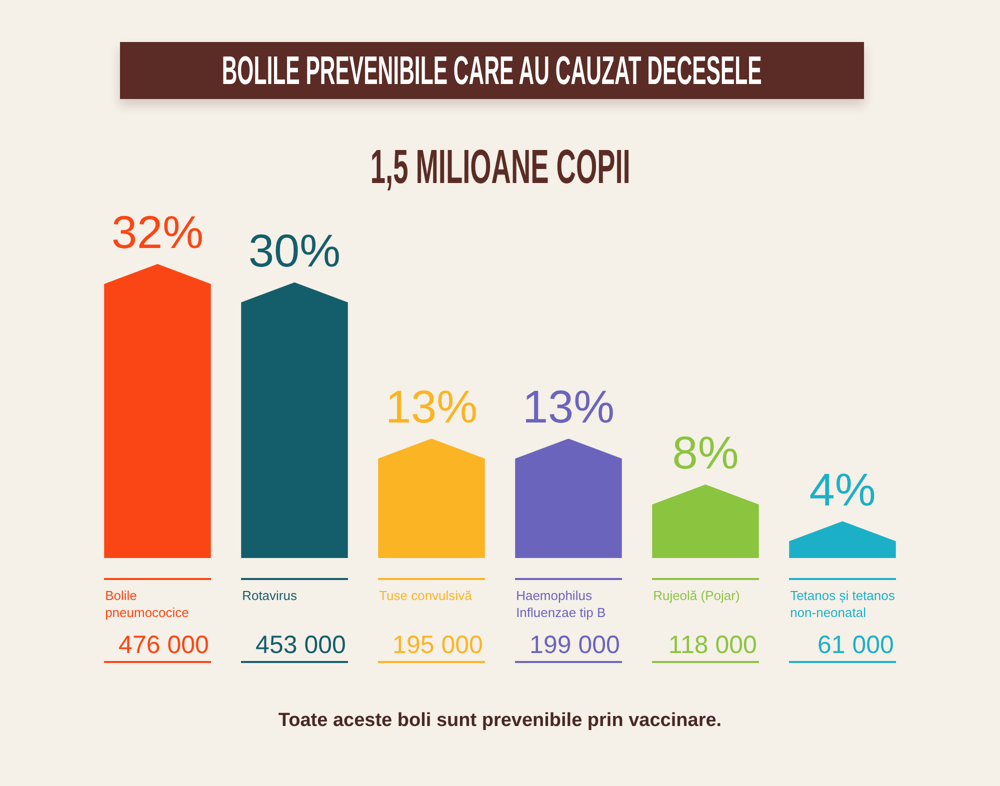  I want to click on text: 118 000, so click(712, 645).